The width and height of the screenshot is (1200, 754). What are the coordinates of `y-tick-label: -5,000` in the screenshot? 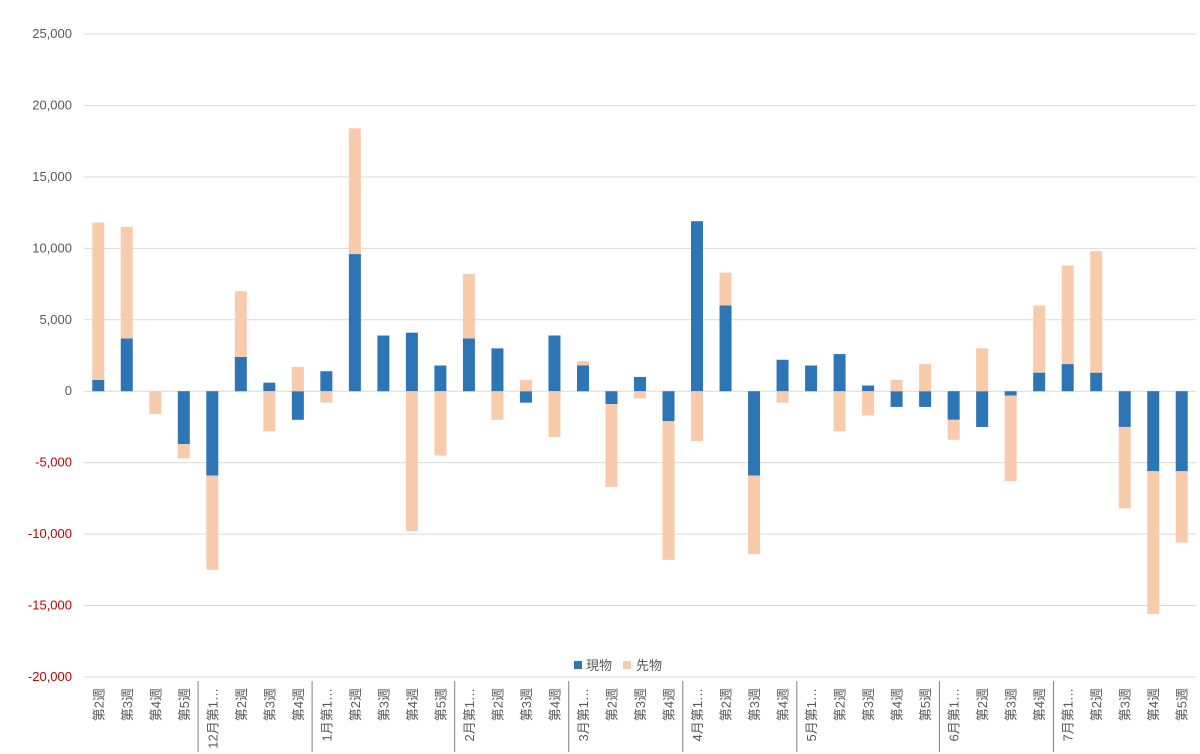 It's located at (53, 462).